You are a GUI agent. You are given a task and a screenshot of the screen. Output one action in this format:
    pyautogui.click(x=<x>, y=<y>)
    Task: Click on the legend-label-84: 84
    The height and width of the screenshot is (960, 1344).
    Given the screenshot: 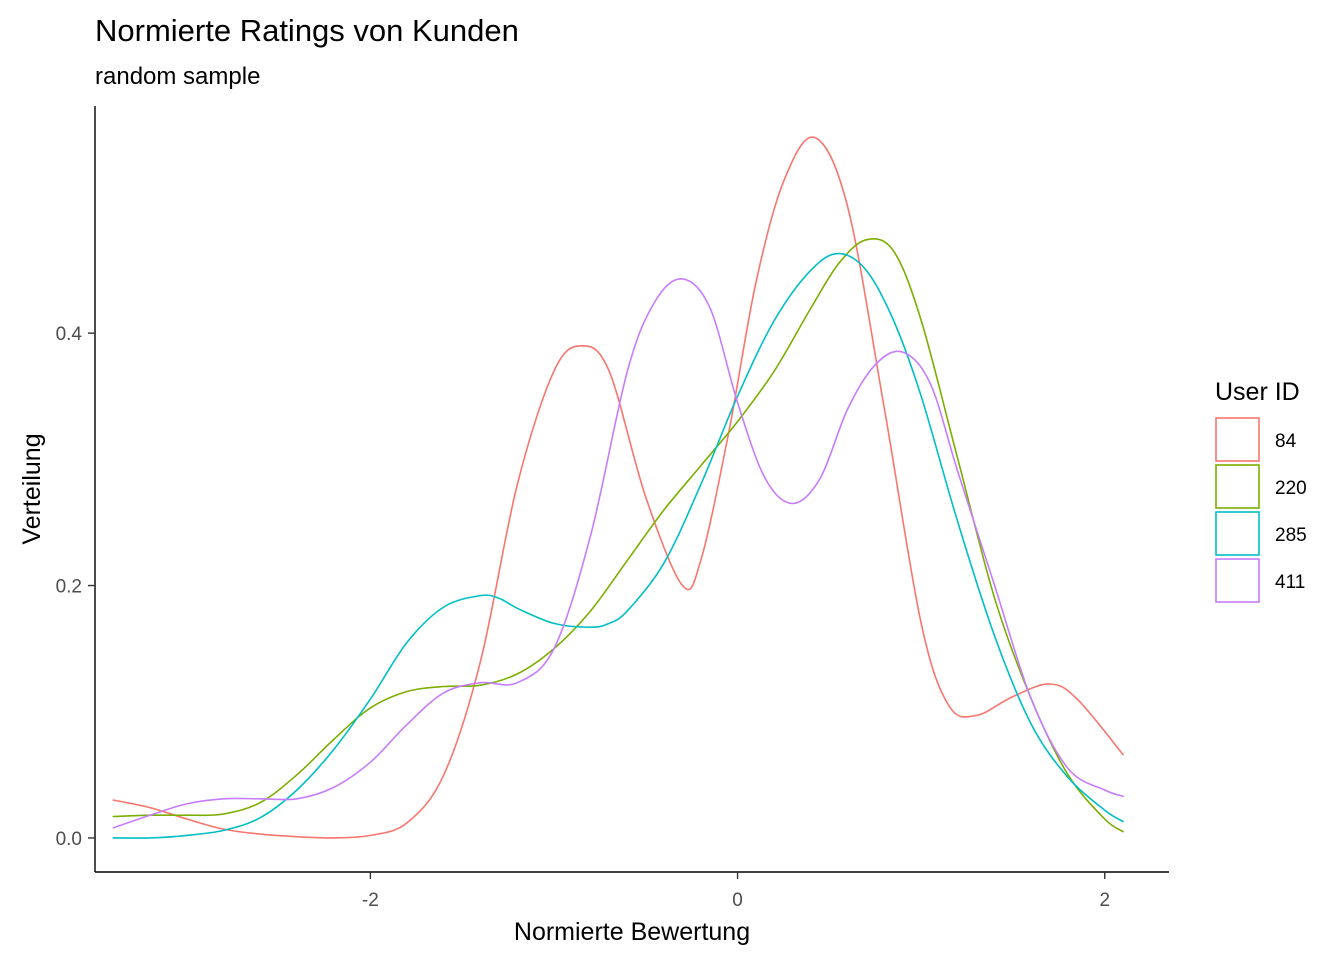 What is the action you would take?
    pyautogui.click(x=1286, y=441)
    